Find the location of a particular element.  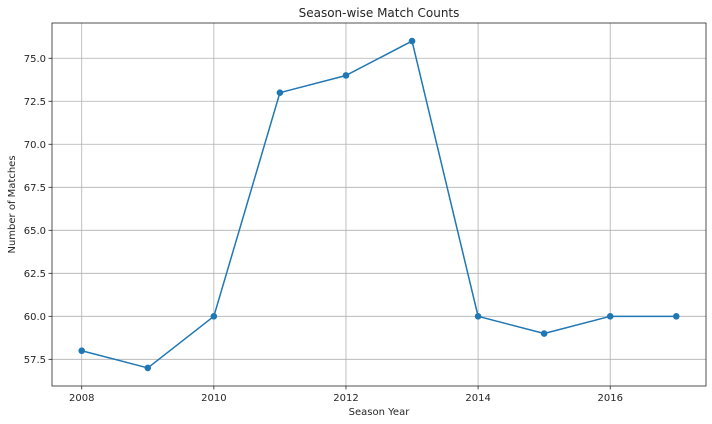

x-tick-label: 2014 is located at coordinates (477, 398).